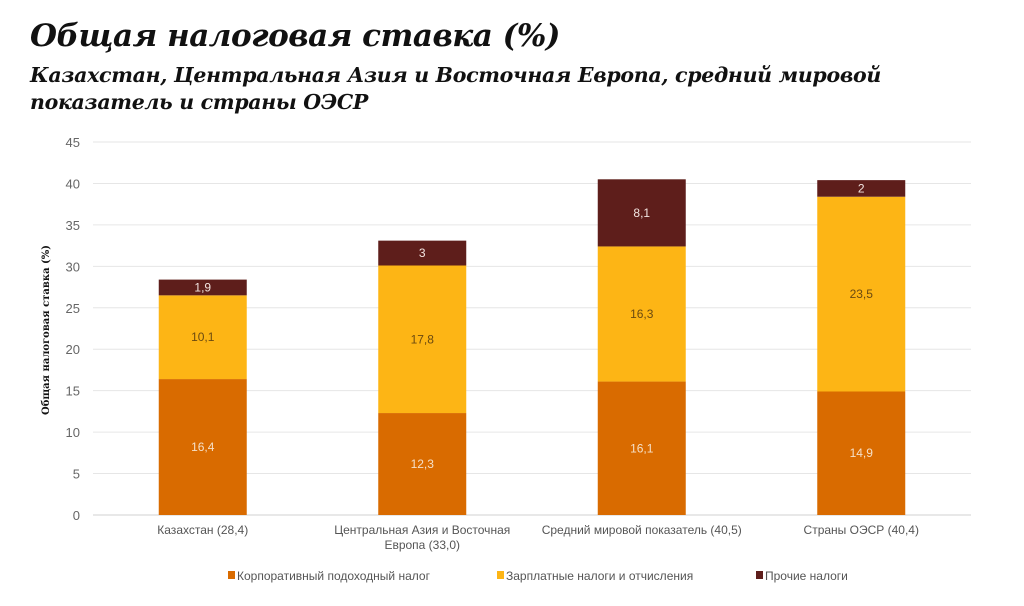 This screenshot has width=1024, height=606. Describe the element at coordinates (422, 530) in the screenshot. I see `x-tick-label: Центральная Азия и Восточная` at that location.